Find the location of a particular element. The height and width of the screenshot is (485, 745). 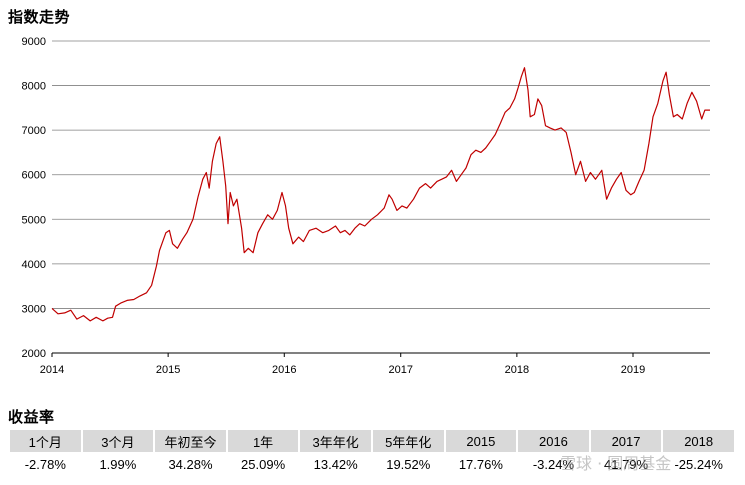

y-tick-label: 3000 is located at coordinates (34, 309).